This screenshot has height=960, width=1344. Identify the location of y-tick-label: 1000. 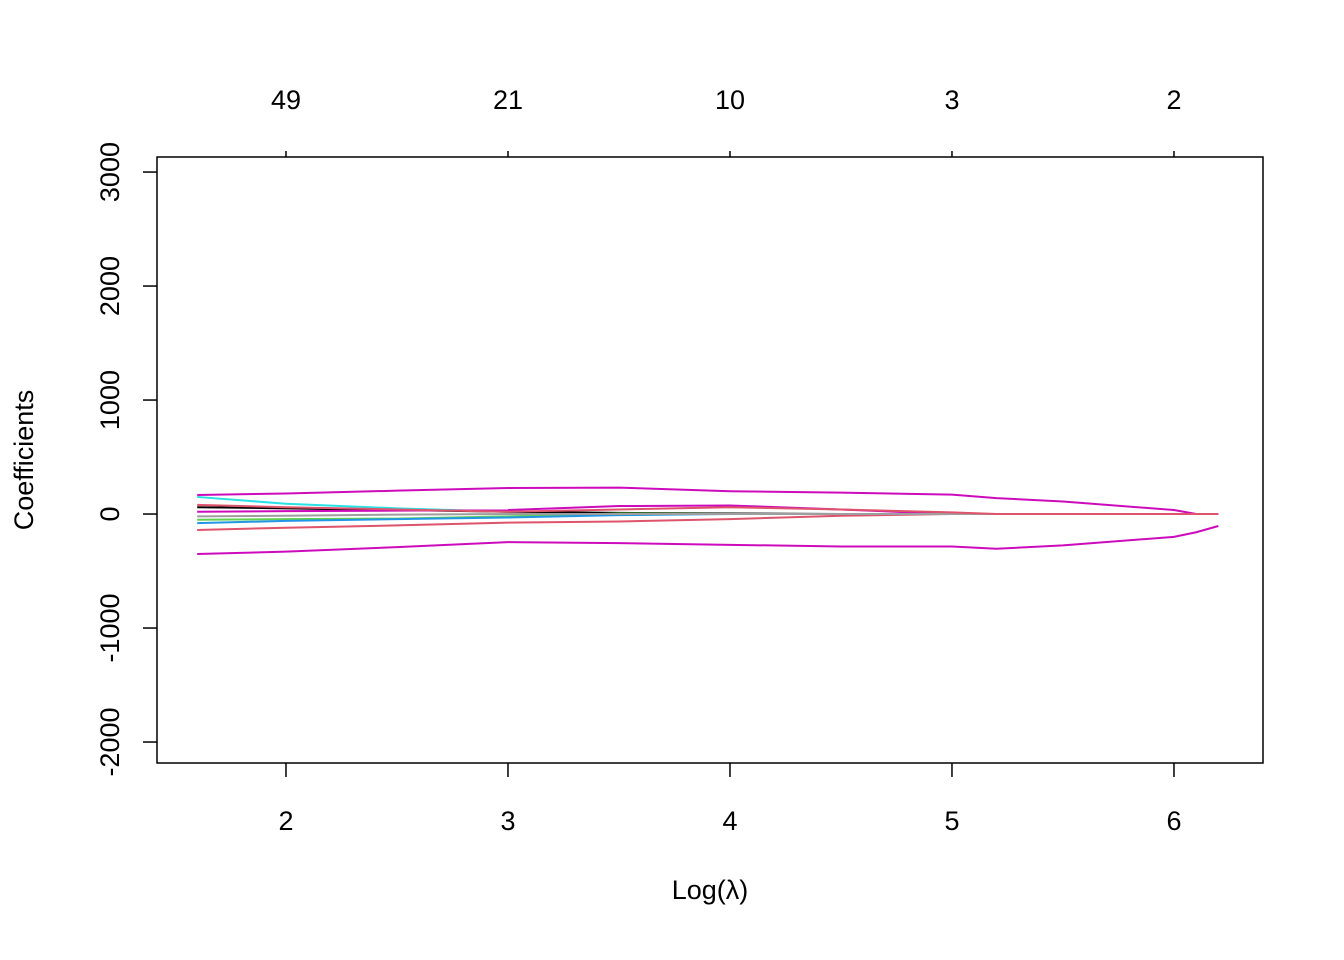
(110, 400).